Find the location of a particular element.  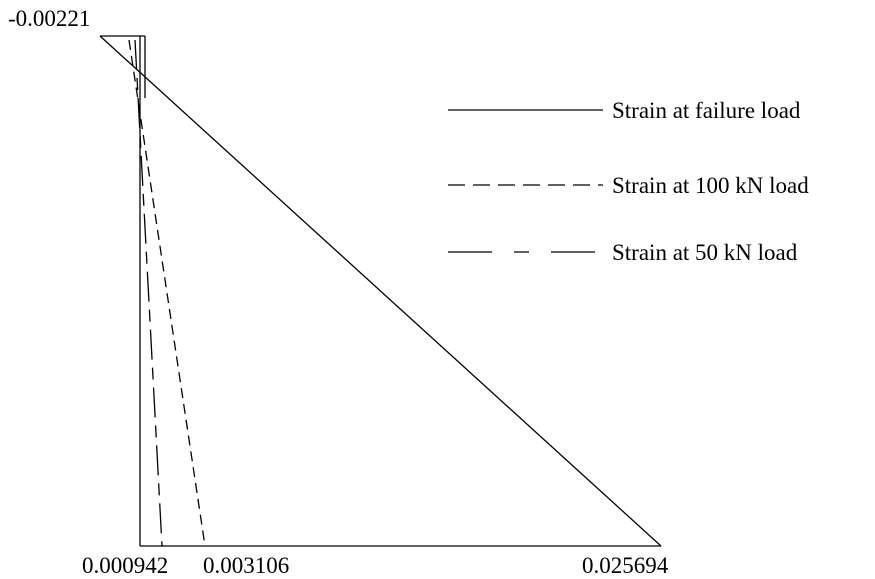

legend-label-100kn: Strain at 100 kN load is located at coordinates (710, 185).